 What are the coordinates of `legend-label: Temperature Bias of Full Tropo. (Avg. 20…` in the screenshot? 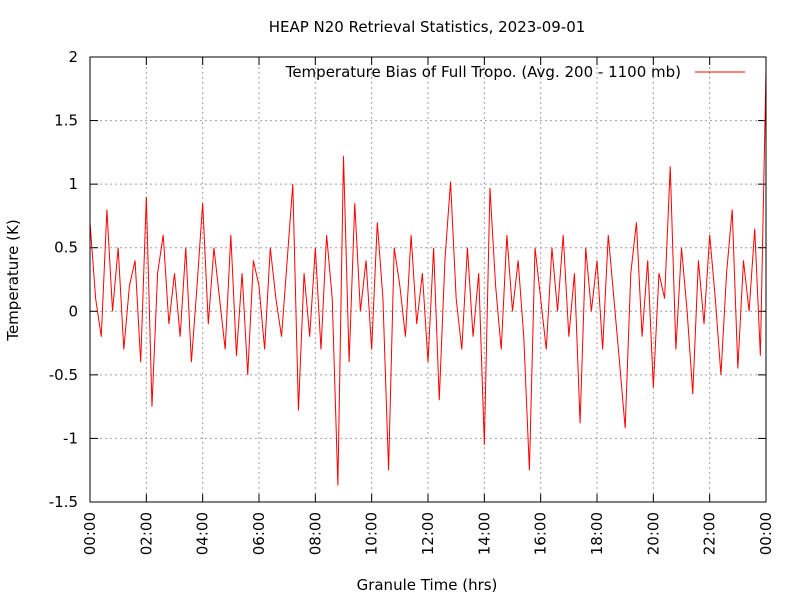 It's located at (483, 72).